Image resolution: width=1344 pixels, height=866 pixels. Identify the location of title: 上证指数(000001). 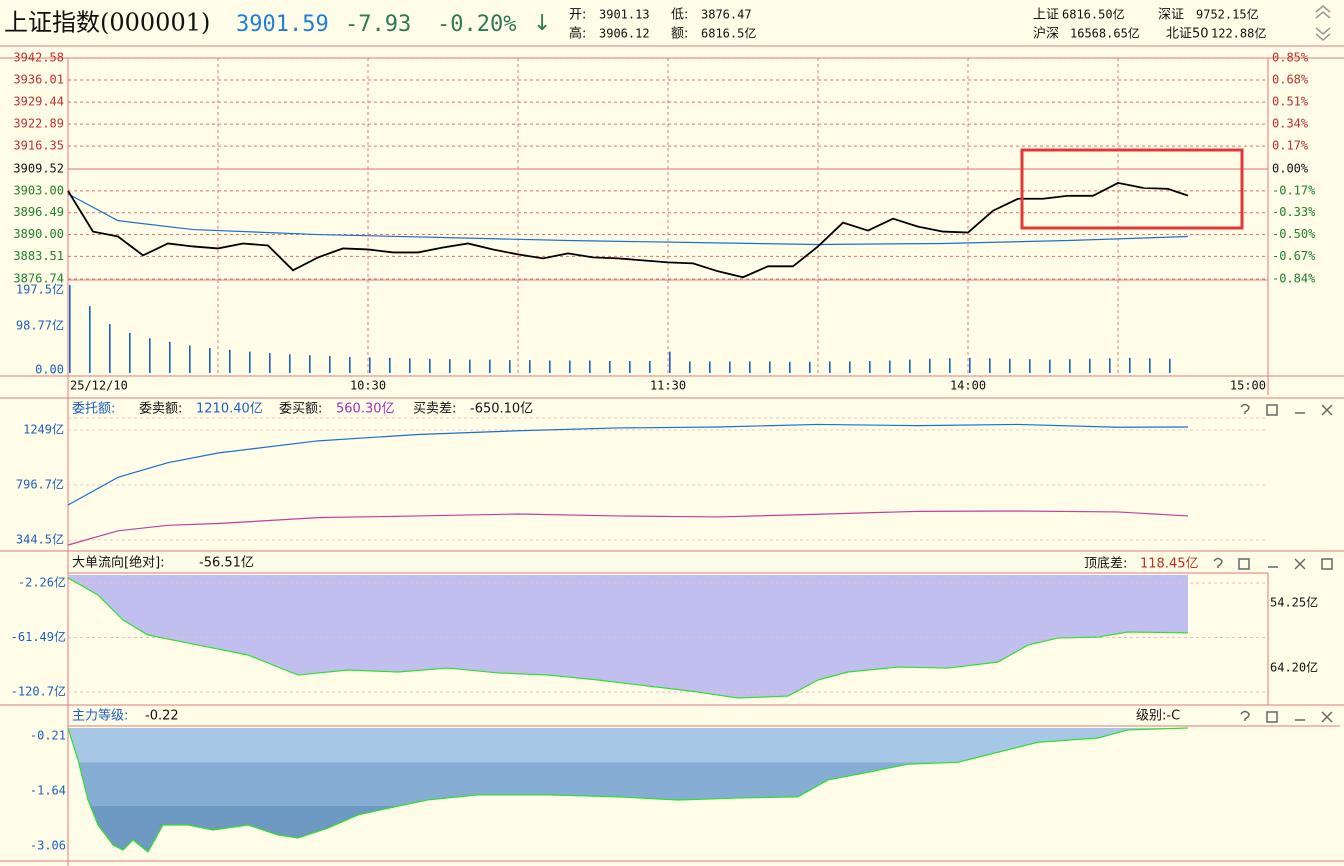
(107, 23).